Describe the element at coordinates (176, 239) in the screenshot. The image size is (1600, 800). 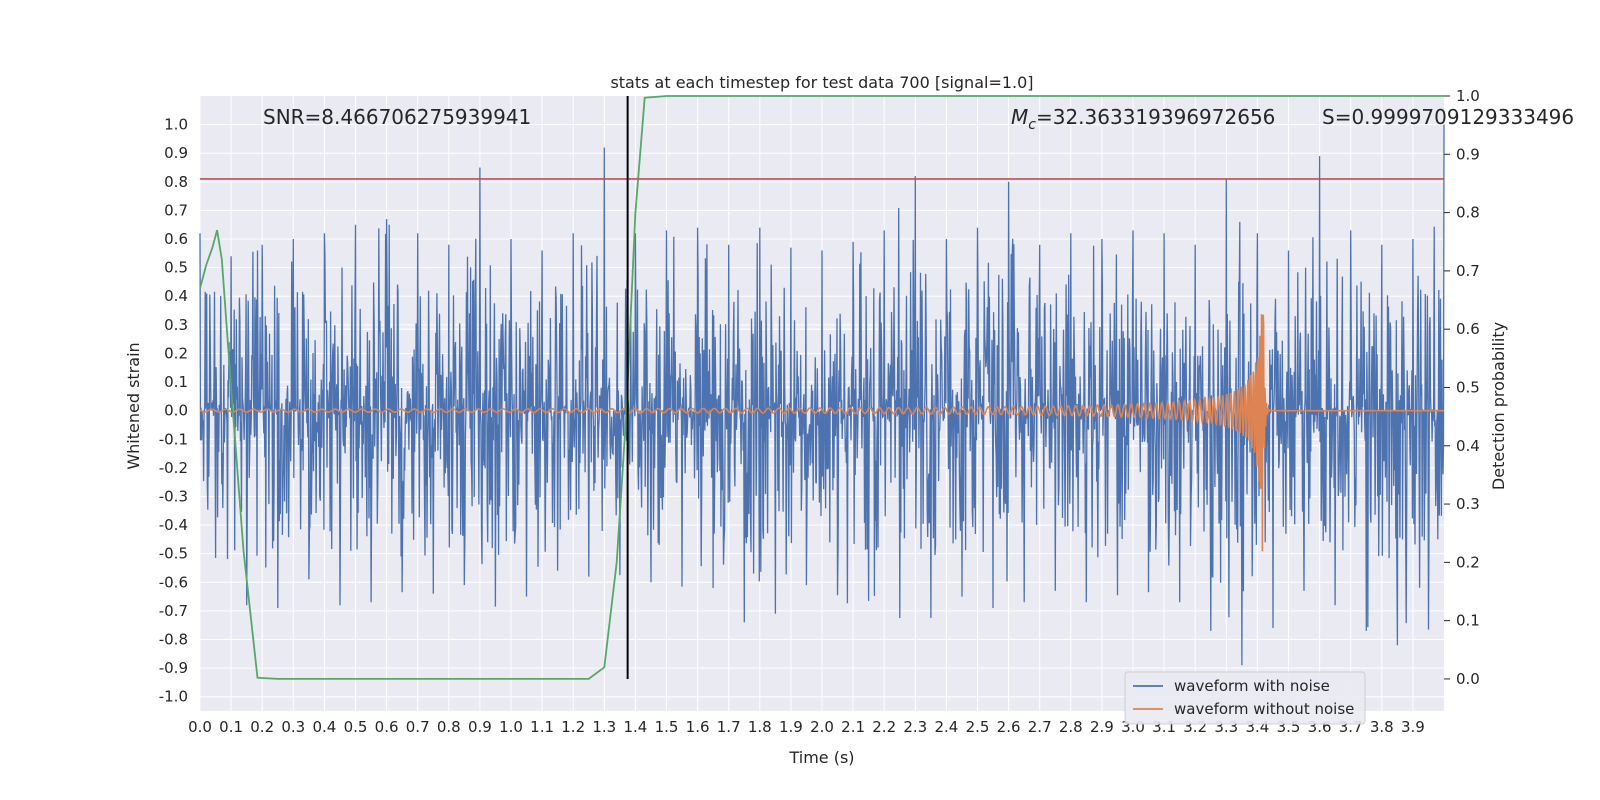
I see `y-tick-label: 0.6` at that location.